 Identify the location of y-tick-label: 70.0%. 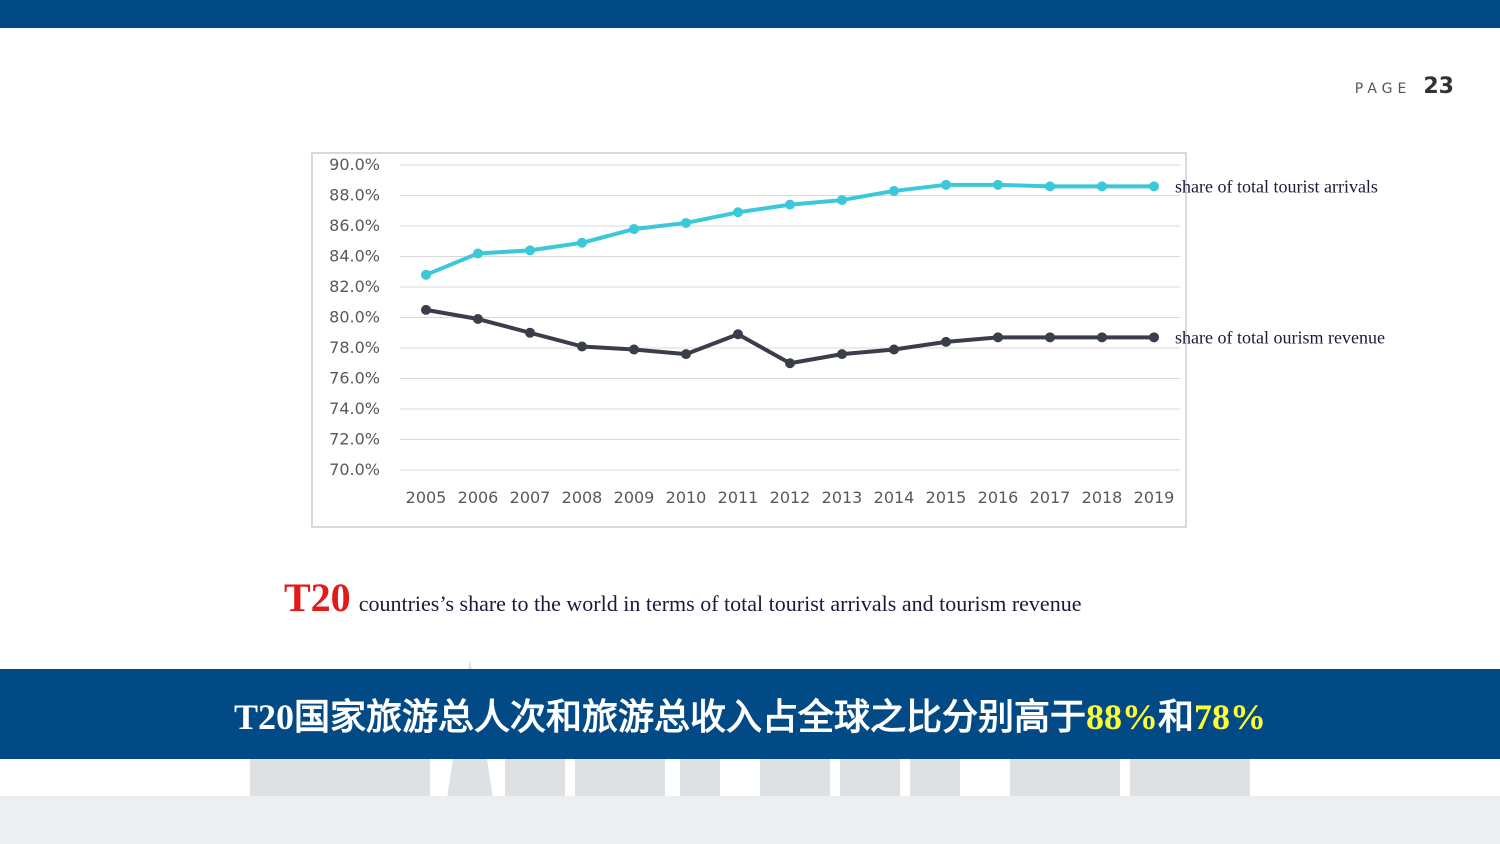
(354, 469).